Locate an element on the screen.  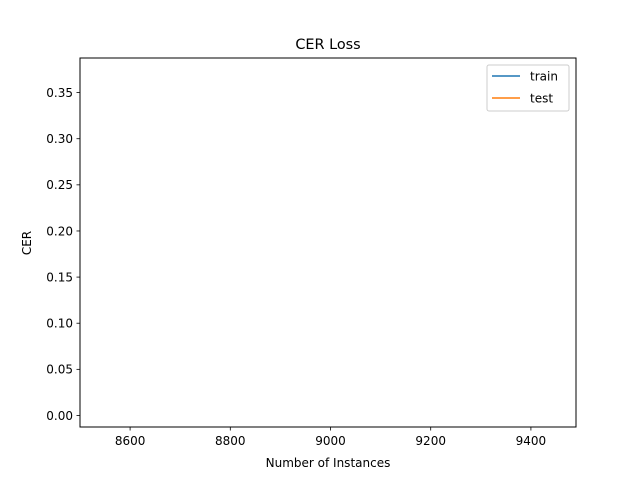
chart-title: CER Loss is located at coordinates (327, 45).